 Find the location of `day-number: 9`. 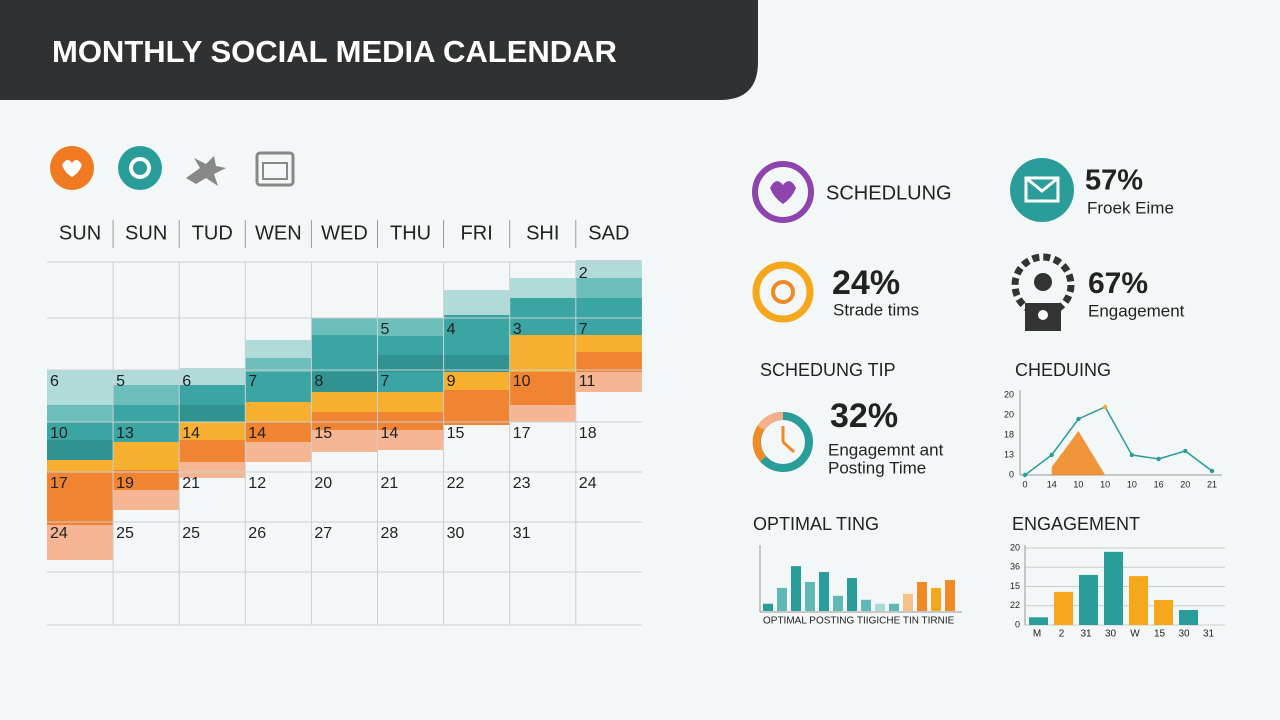

day-number: 9 is located at coordinates (451, 381).